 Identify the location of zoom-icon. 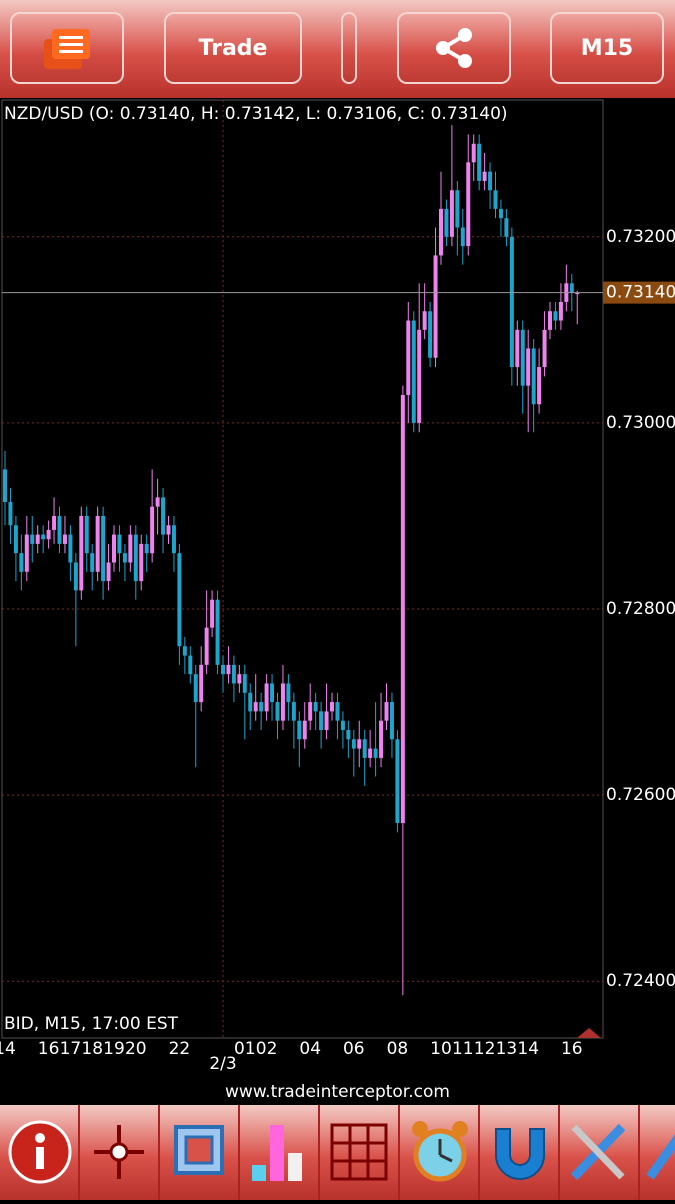
(199, 1150).